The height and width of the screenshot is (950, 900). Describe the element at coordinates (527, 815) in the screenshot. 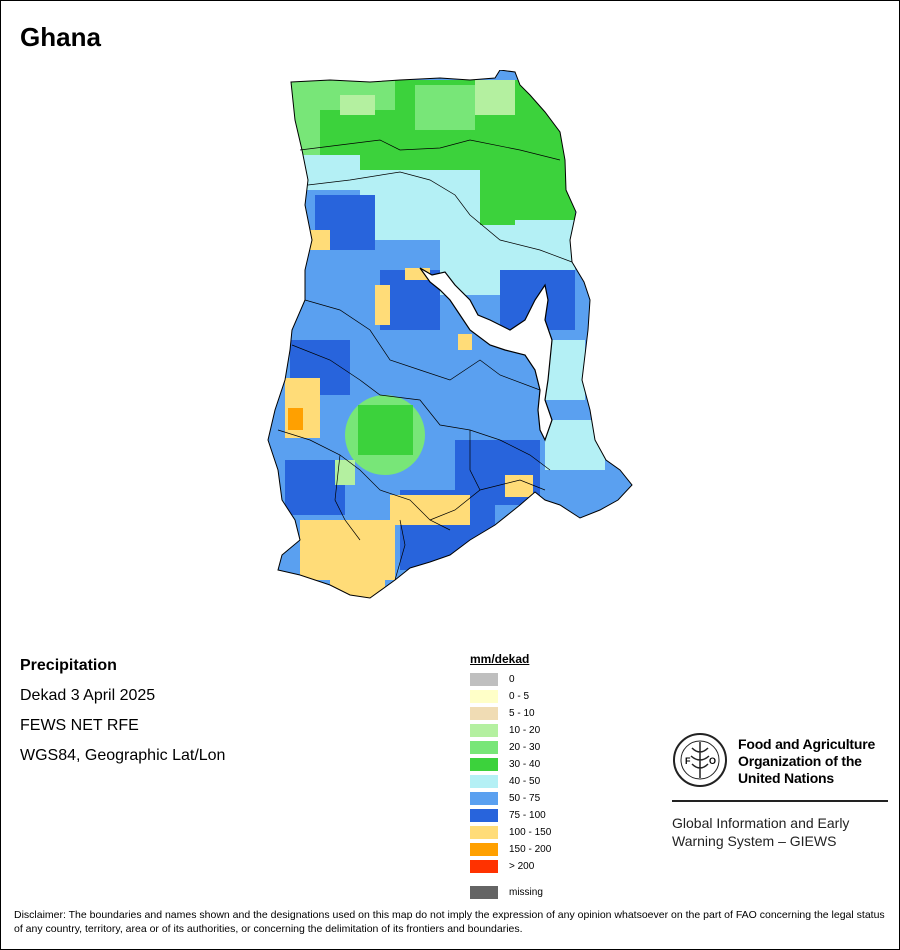

I see `legend-label: 75 - 100` at that location.